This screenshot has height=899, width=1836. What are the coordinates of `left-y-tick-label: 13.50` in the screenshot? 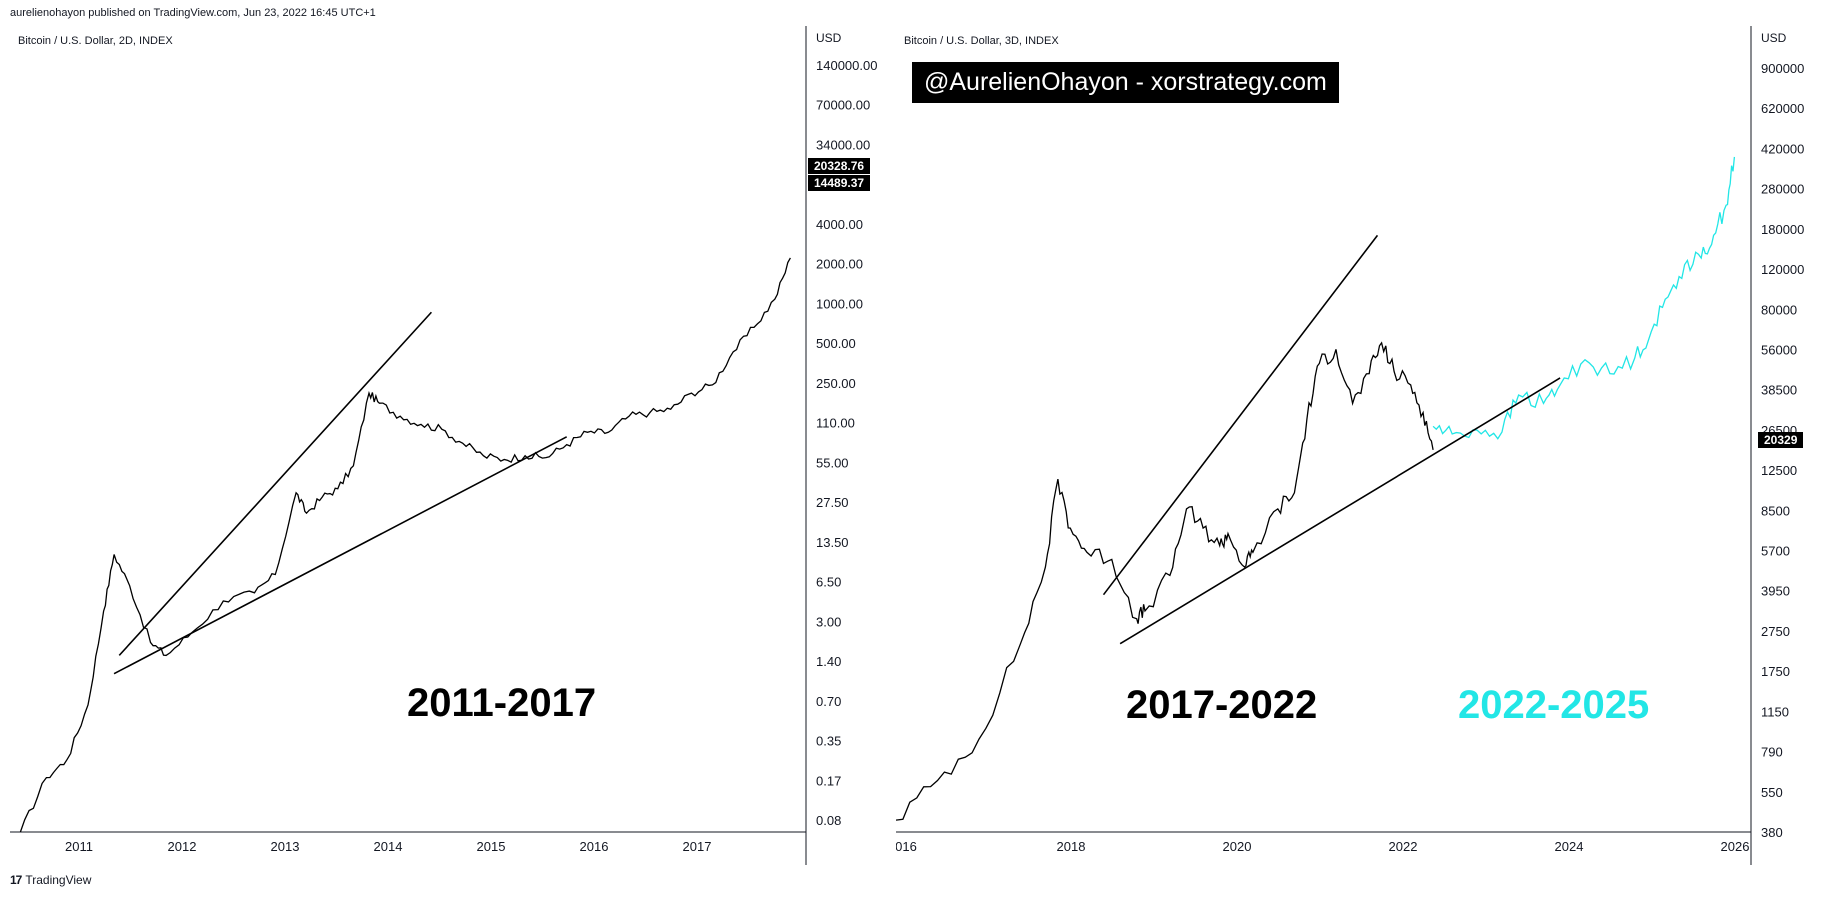 It's located at (832, 542).